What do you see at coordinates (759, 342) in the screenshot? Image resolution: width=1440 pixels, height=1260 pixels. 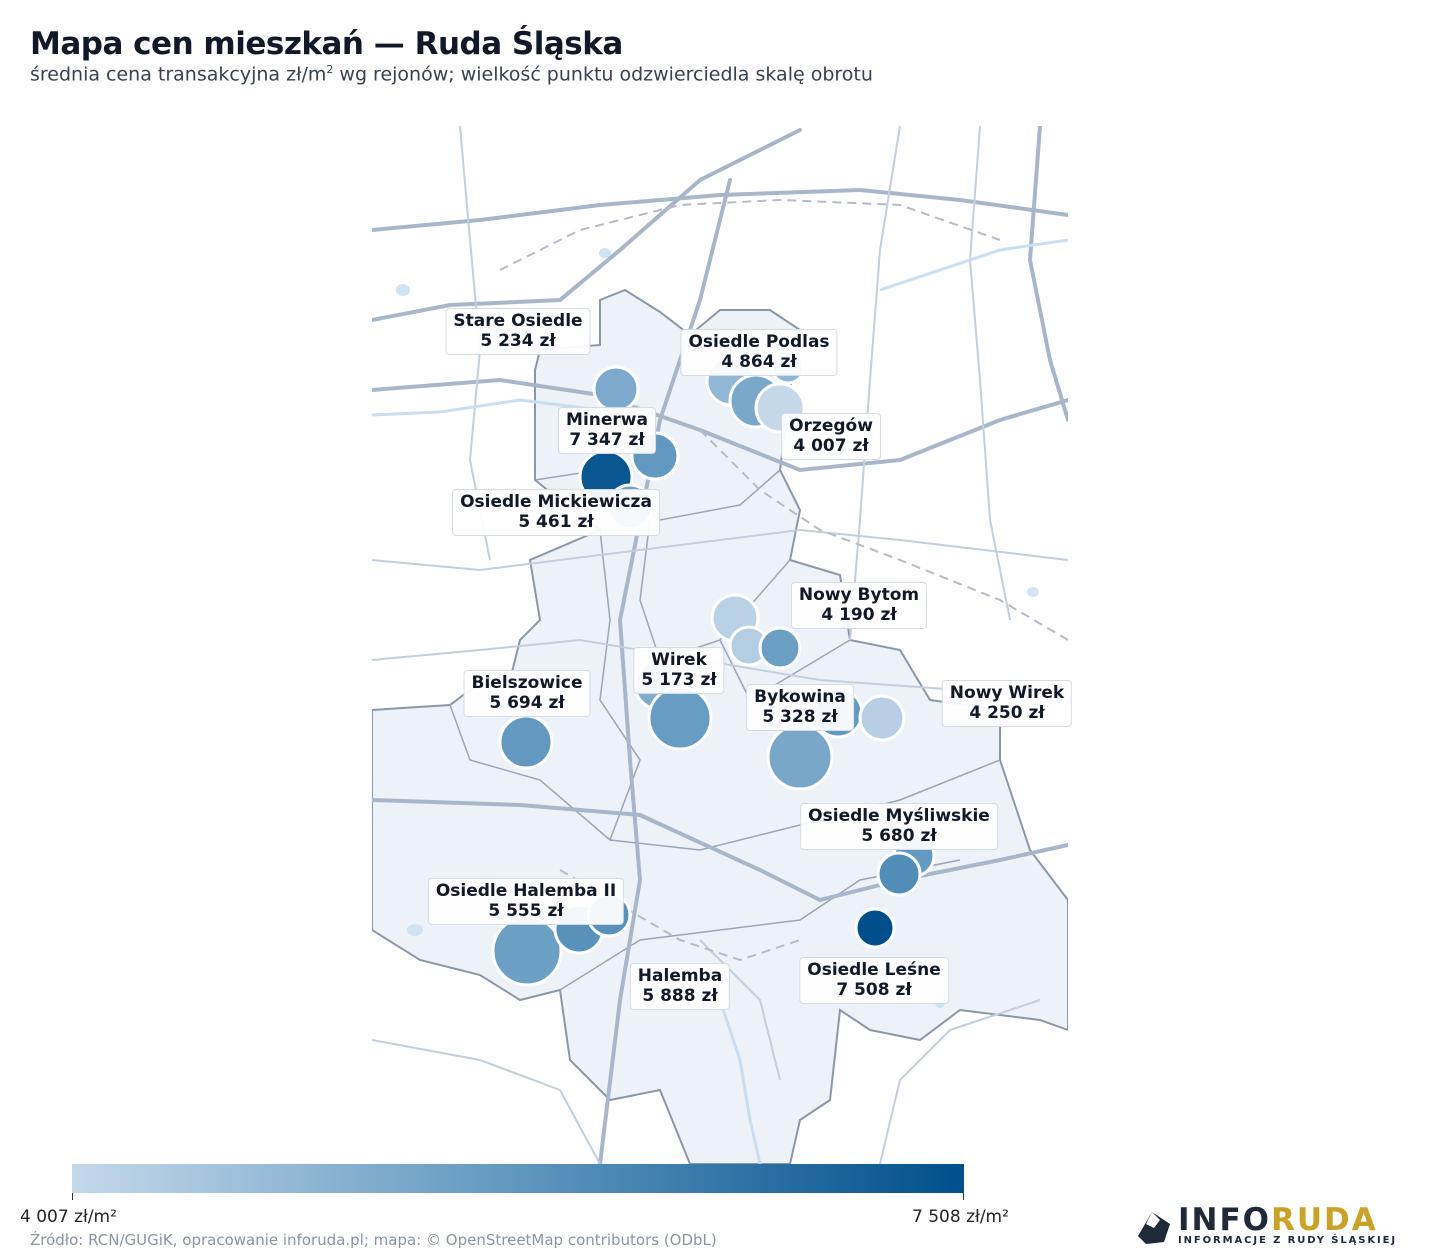 I see `district-name: Osiedle Podlas` at bounding box center [759, 342].